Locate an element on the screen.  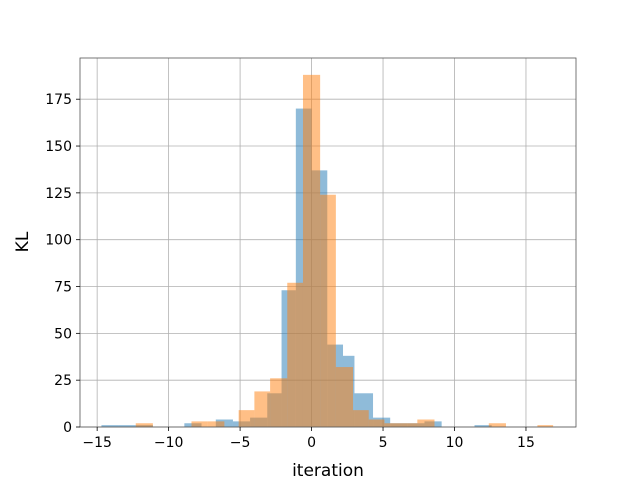
x-tick-label: 15 is located at coordinates (526, 443).